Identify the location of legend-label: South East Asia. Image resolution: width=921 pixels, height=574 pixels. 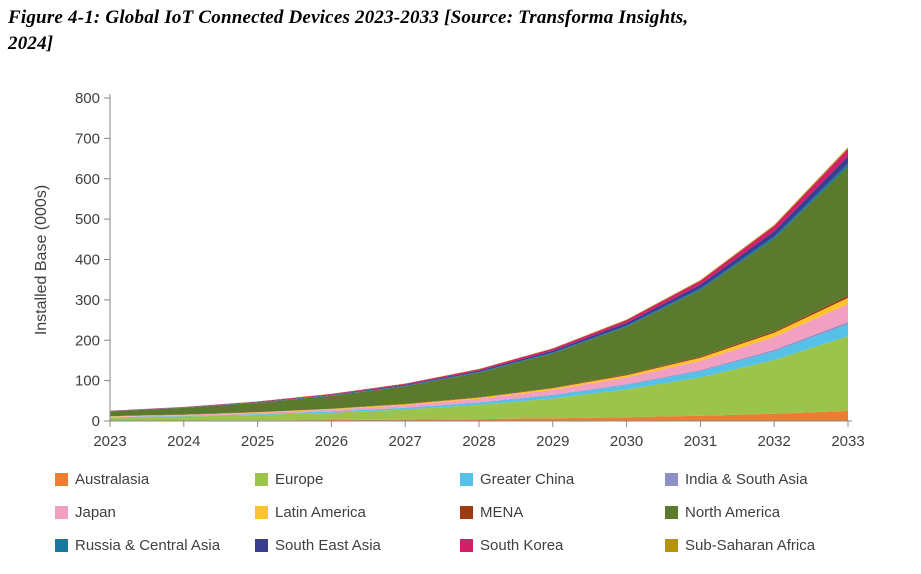
(328, 545).